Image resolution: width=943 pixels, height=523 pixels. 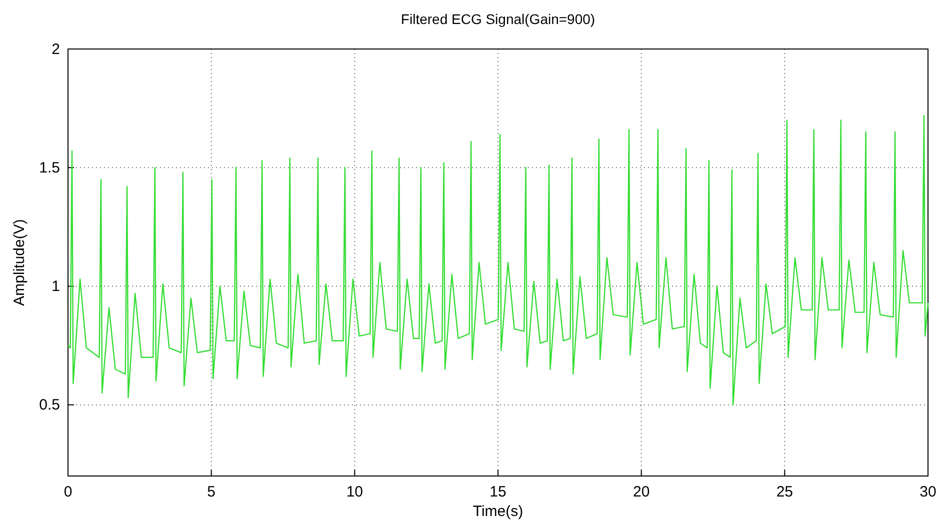 What do you see at coordinates (928, 492) in the screenshot?
I see `x-tick-label: 30` at bounding box center [928, 492].